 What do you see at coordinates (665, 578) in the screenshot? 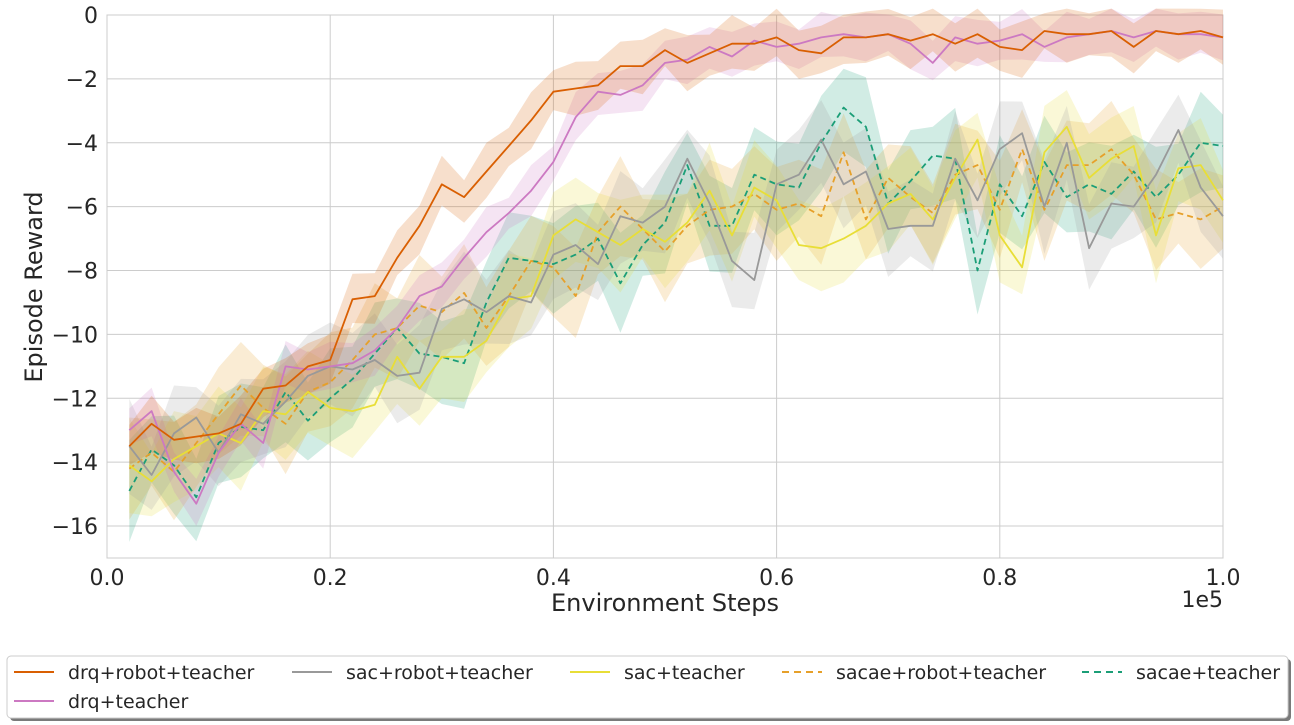
I see `x-tick-labels: 0.0 0.2 0.4 0.6 0.8 1.0` at bounding box center [665, 578].